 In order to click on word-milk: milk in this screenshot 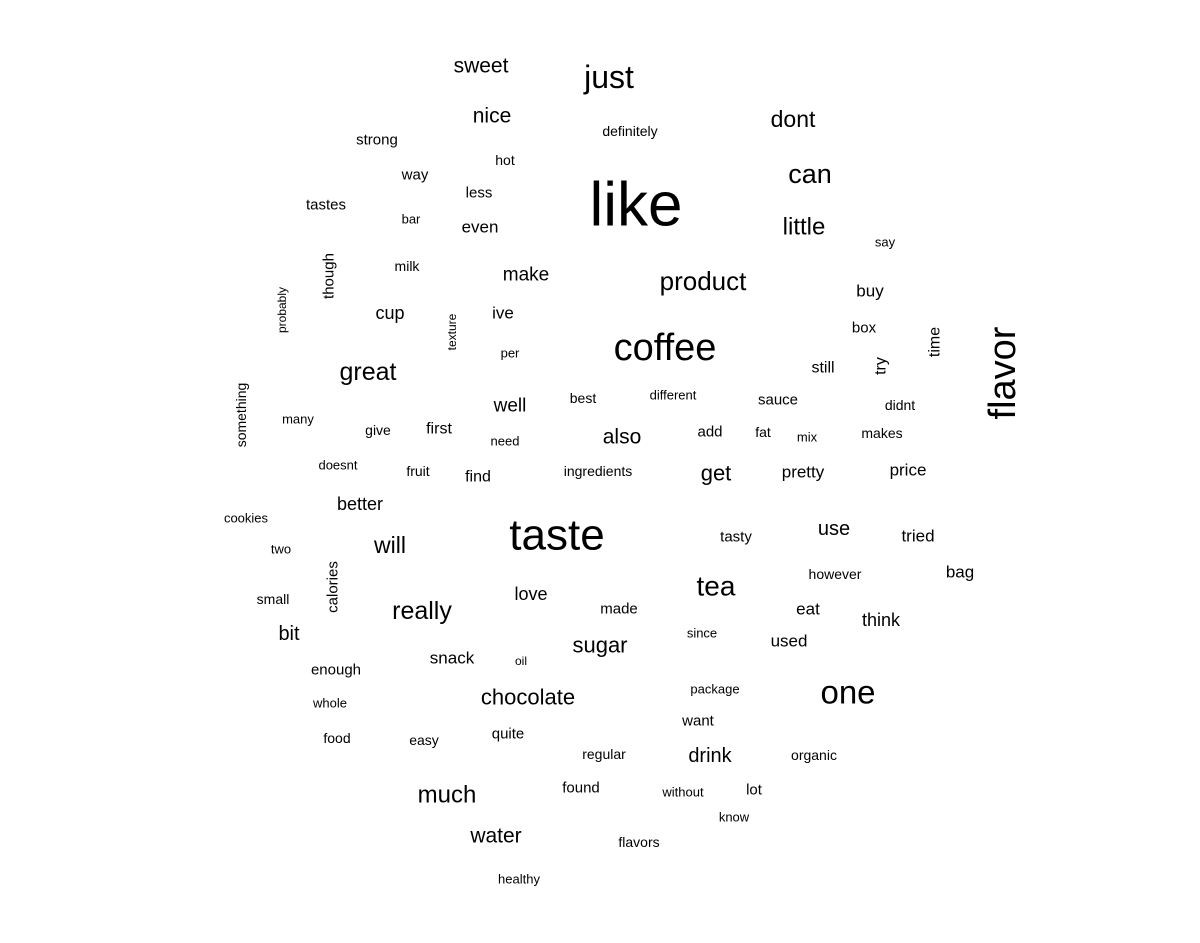, I will do `click(408, 266)`.